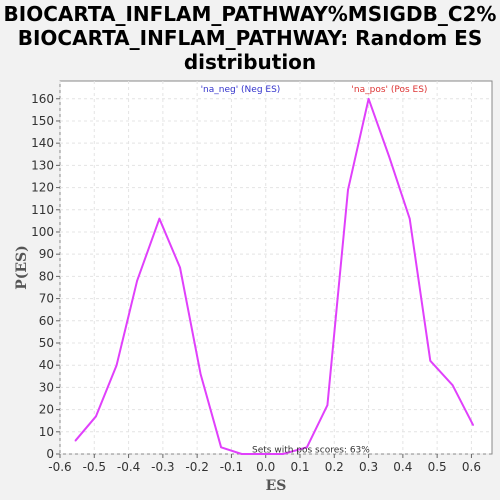  I want to click on y-tick-label: 140, so click(42, 143).